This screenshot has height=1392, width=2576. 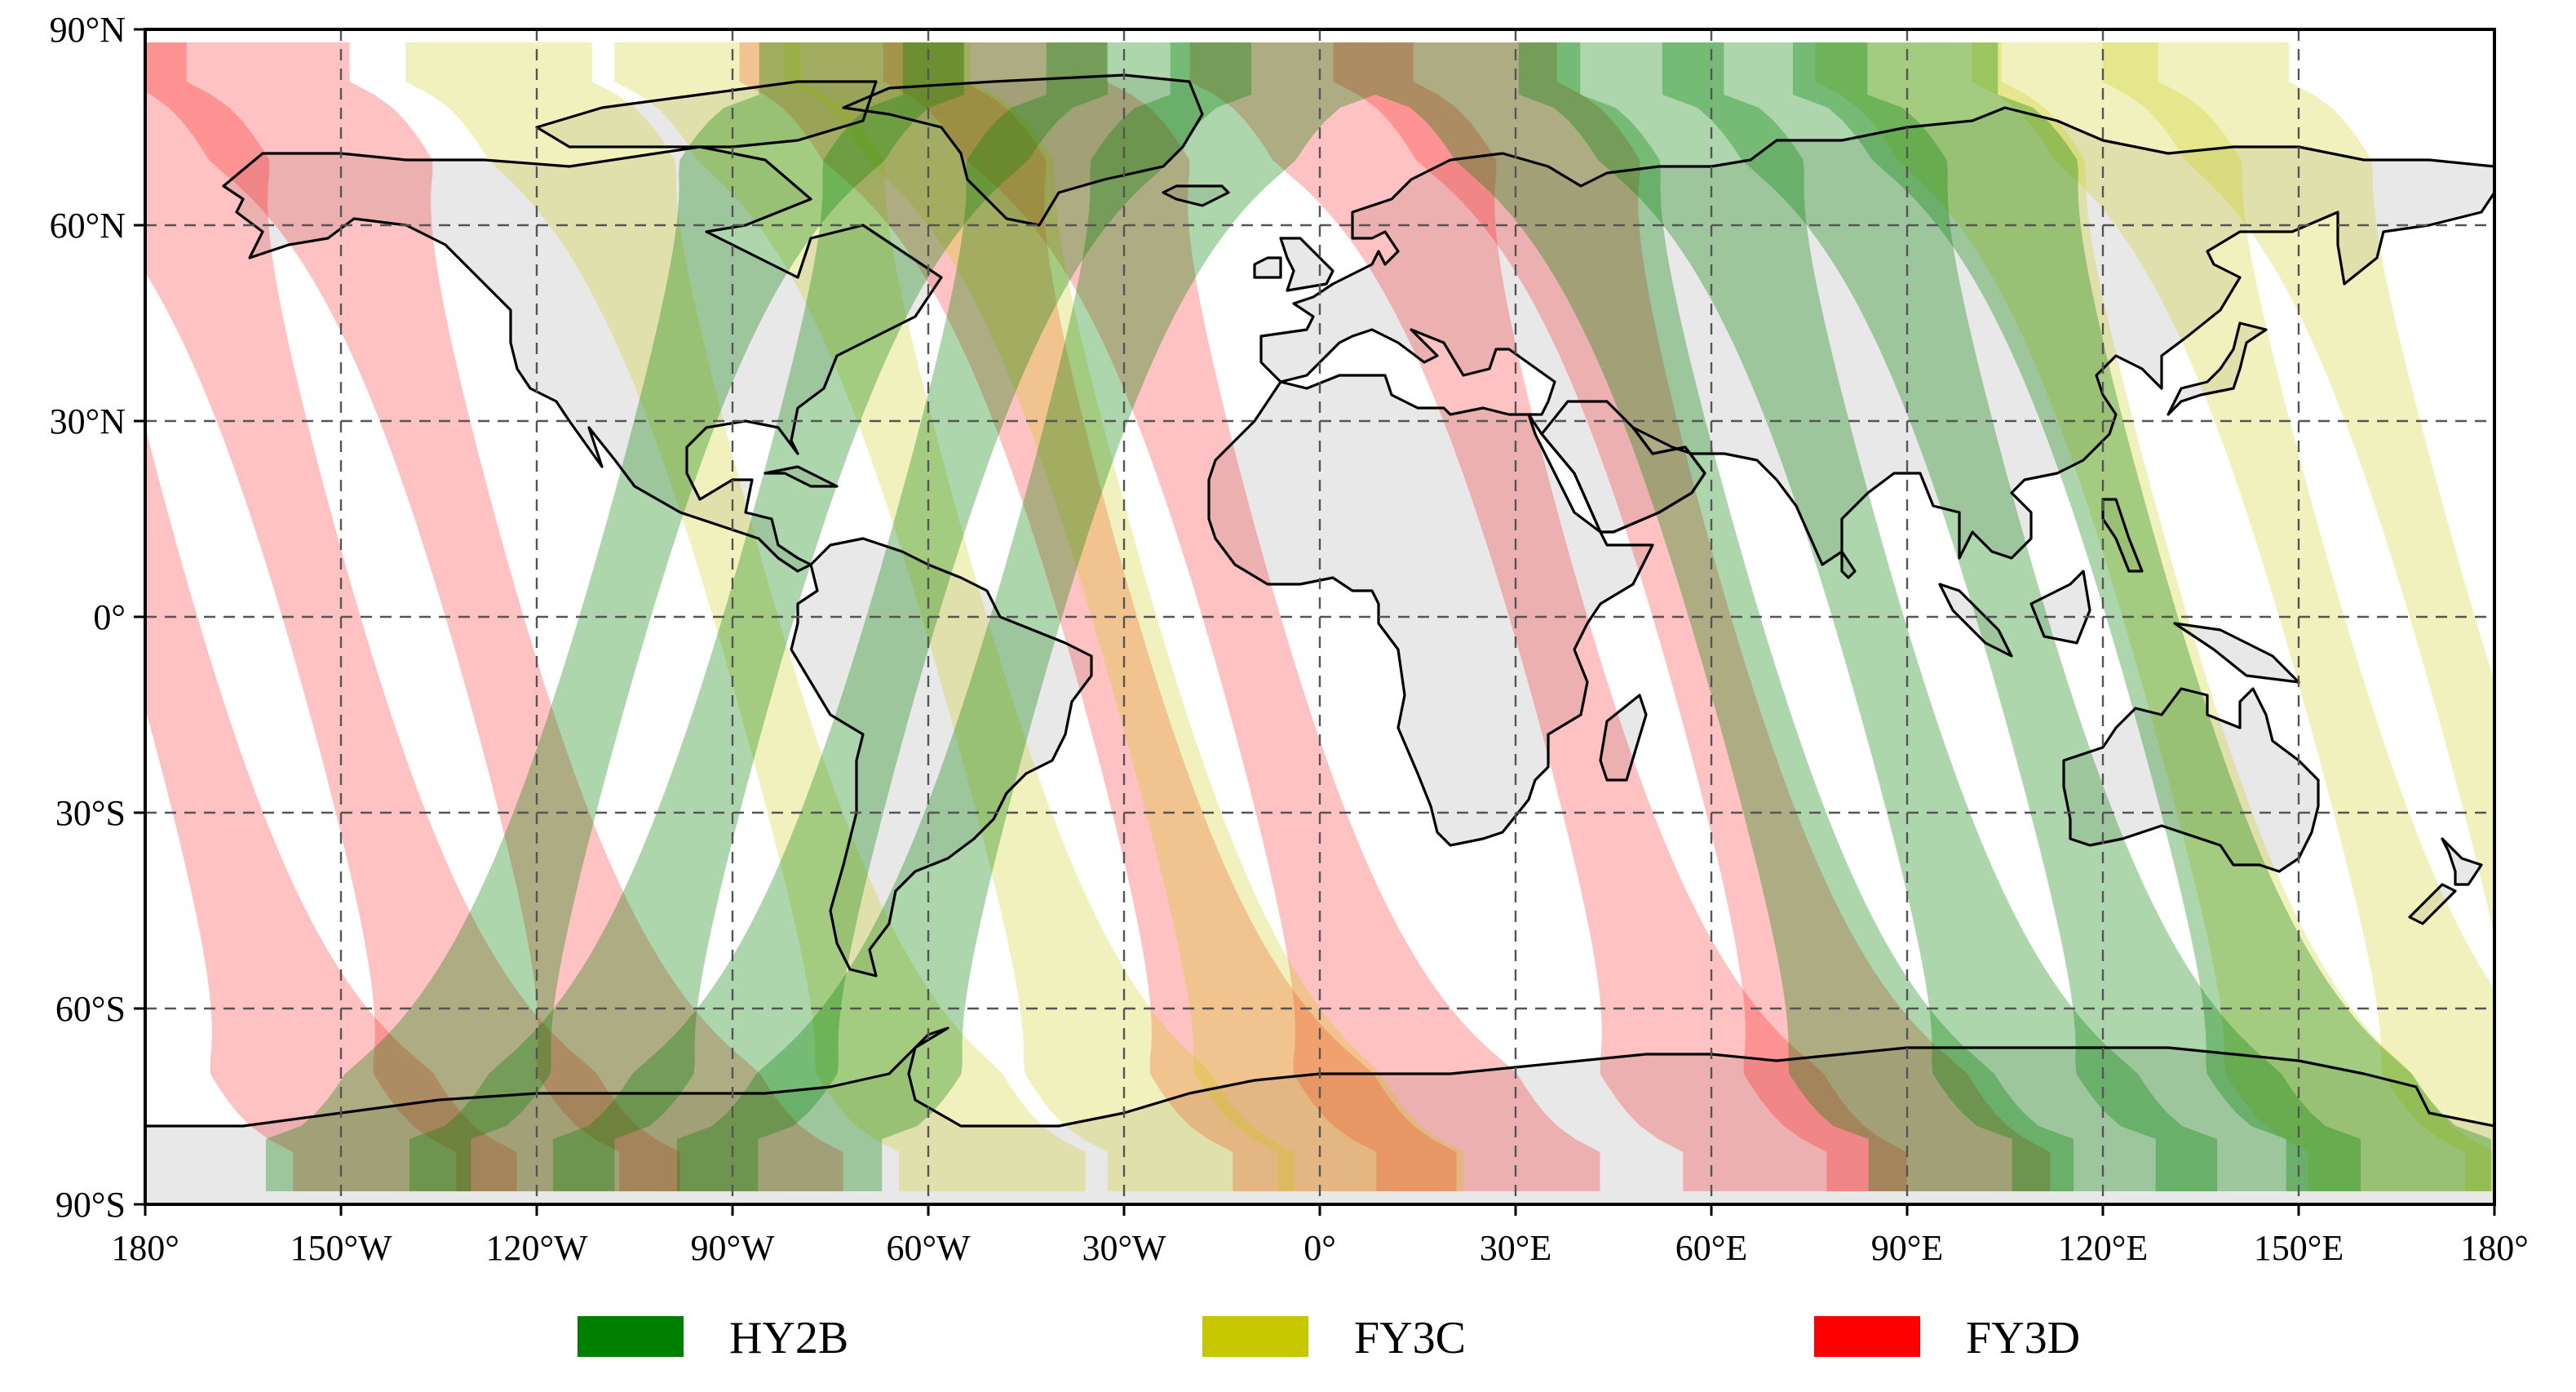 What do you see at coordinates (732, 1248) in the screenshot?
I see `x-tick-label: 90°W` at bounding box center [732, 1248].